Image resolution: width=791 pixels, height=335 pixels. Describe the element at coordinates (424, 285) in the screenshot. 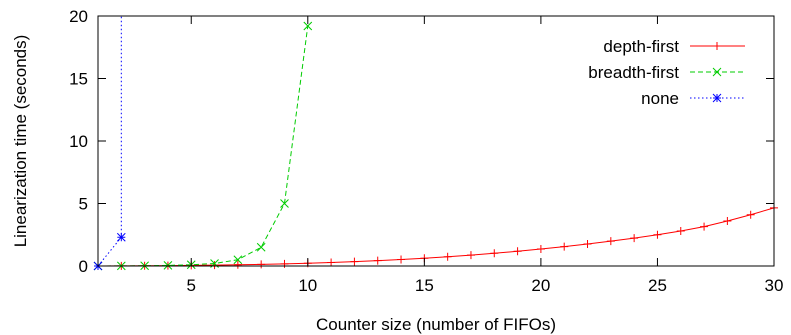

I see `x-tick-label: 15` at that location.